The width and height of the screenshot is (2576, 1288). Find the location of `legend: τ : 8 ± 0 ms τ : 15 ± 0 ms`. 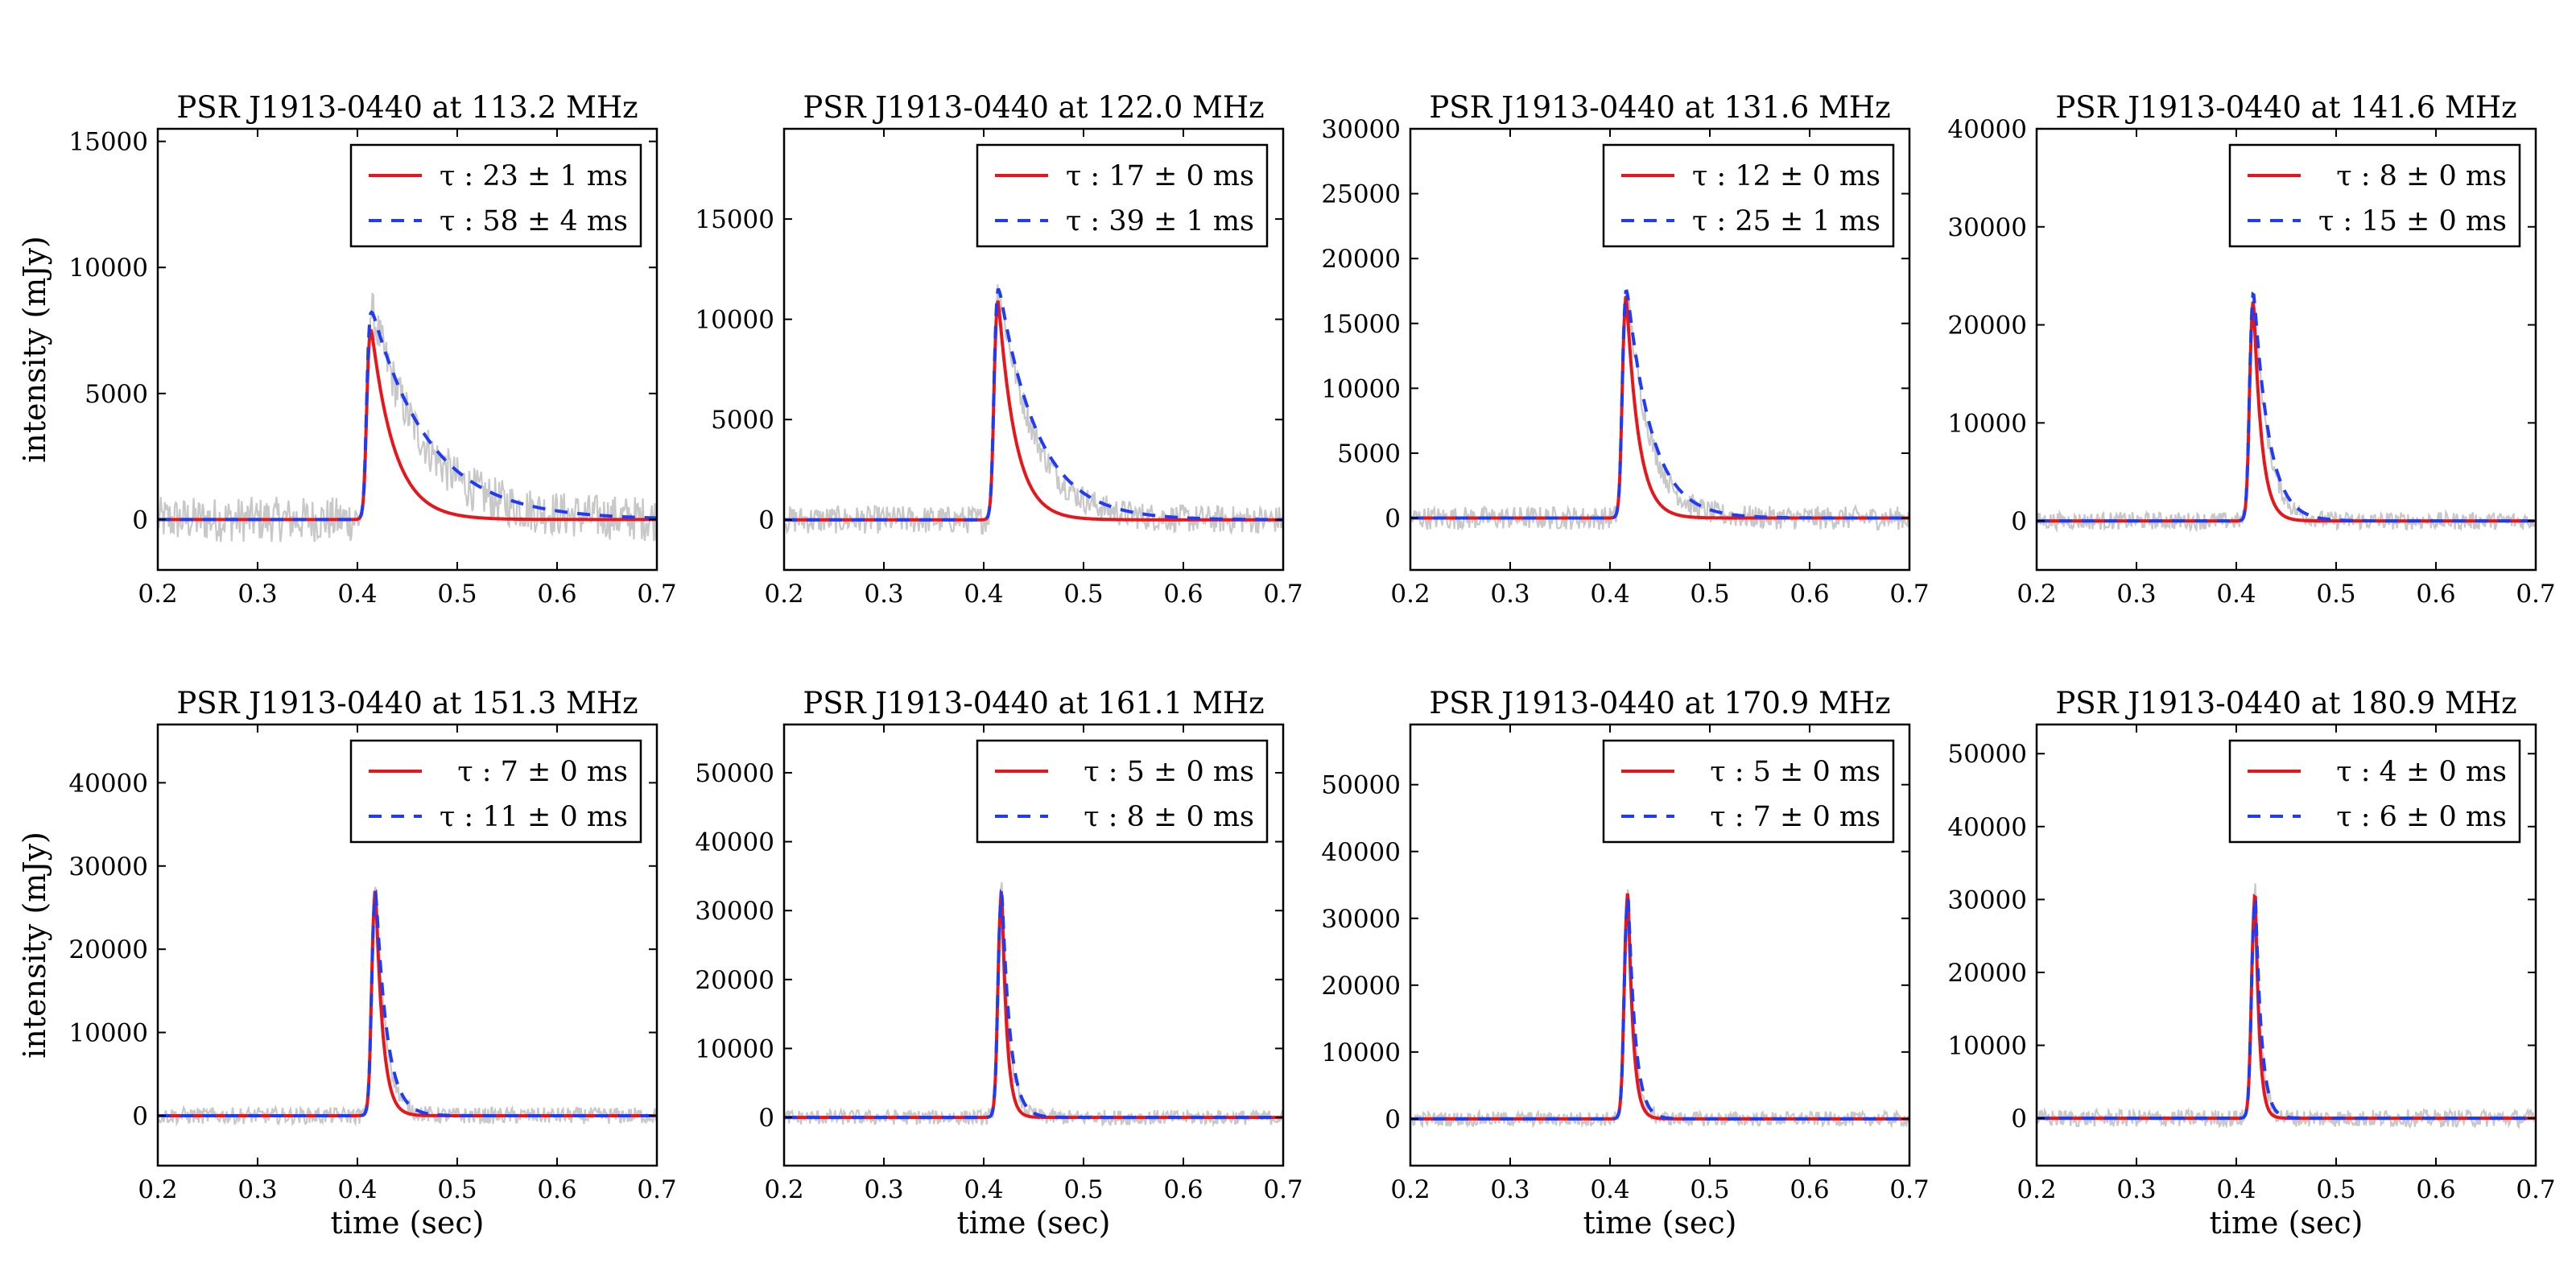

legend: τ : 8 ± 0 ms τ : 15 ± 0 ms is located at coordinates (2374, 195).